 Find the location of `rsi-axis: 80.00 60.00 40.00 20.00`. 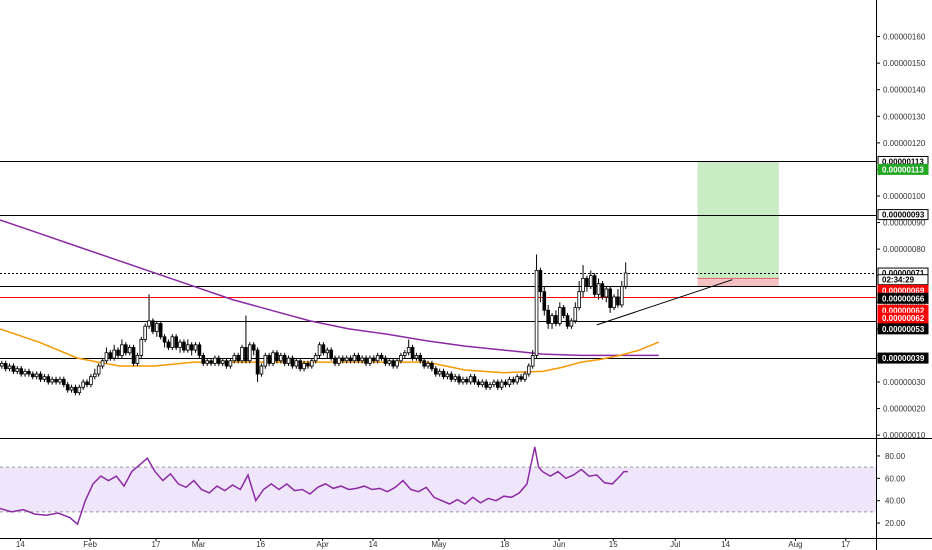

rsi-axis: 80.00 60.00 40.00 20.00 is located at coordinates (891, 490).